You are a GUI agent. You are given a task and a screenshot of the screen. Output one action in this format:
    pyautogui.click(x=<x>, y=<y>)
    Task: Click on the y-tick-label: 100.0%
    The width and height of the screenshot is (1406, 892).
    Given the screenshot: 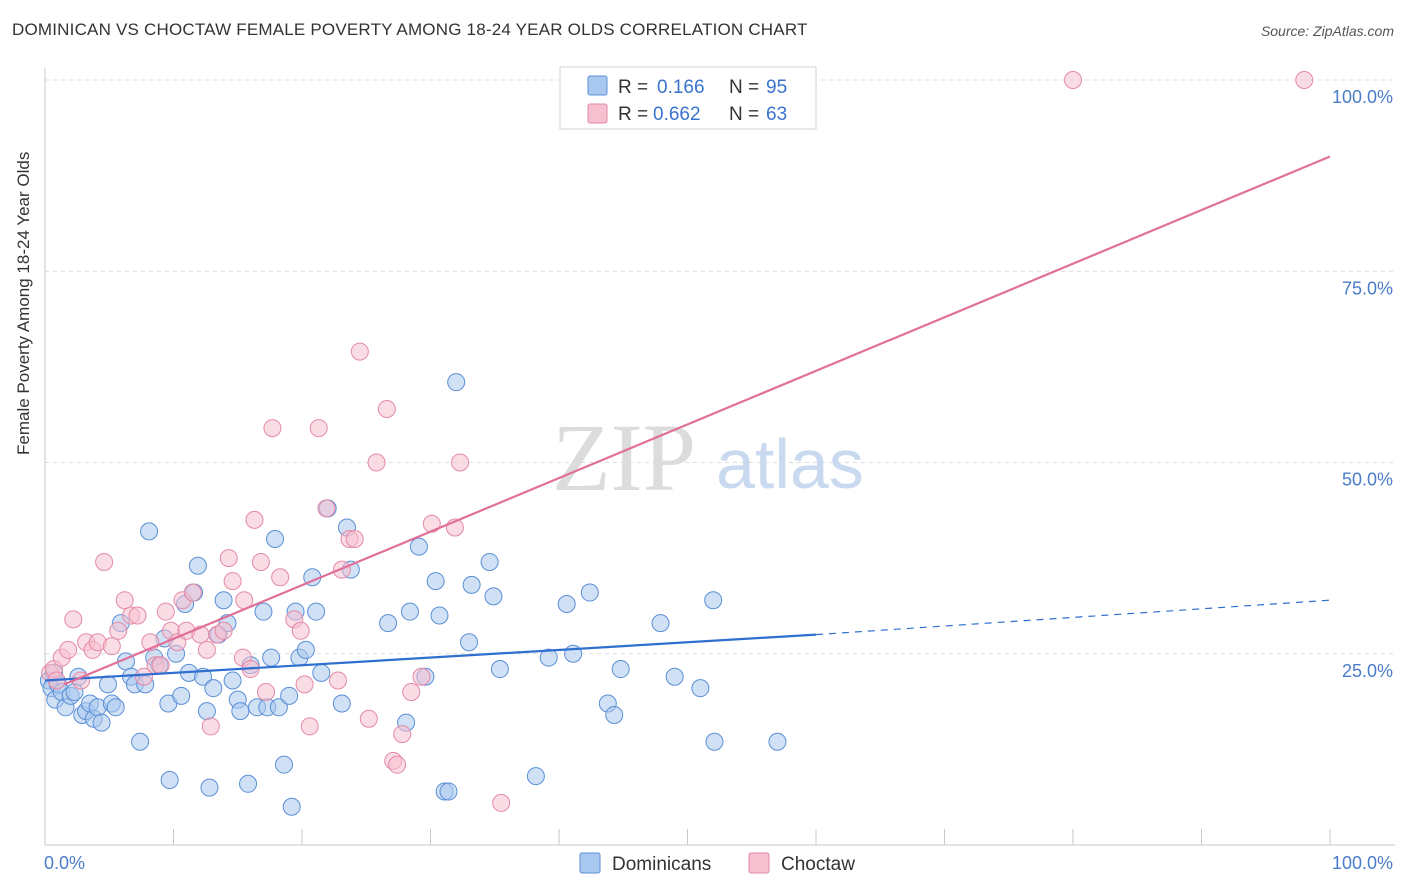 What is the action you would take?
    pyautogui.click(x=1362, y=97)
    